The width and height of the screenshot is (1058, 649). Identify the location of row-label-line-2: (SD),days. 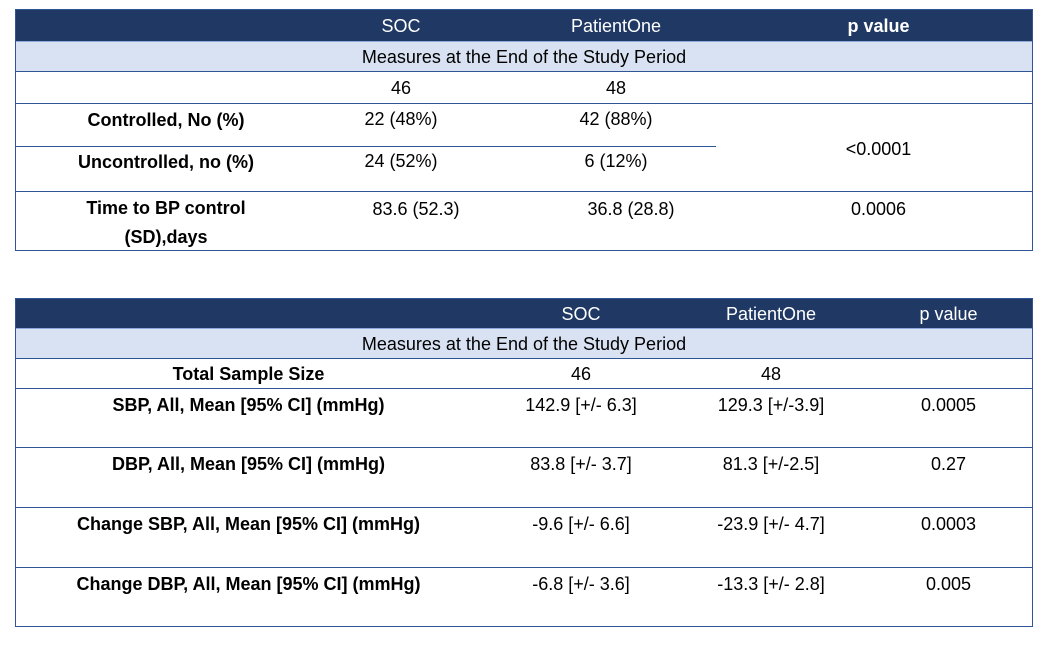
(166, 237).